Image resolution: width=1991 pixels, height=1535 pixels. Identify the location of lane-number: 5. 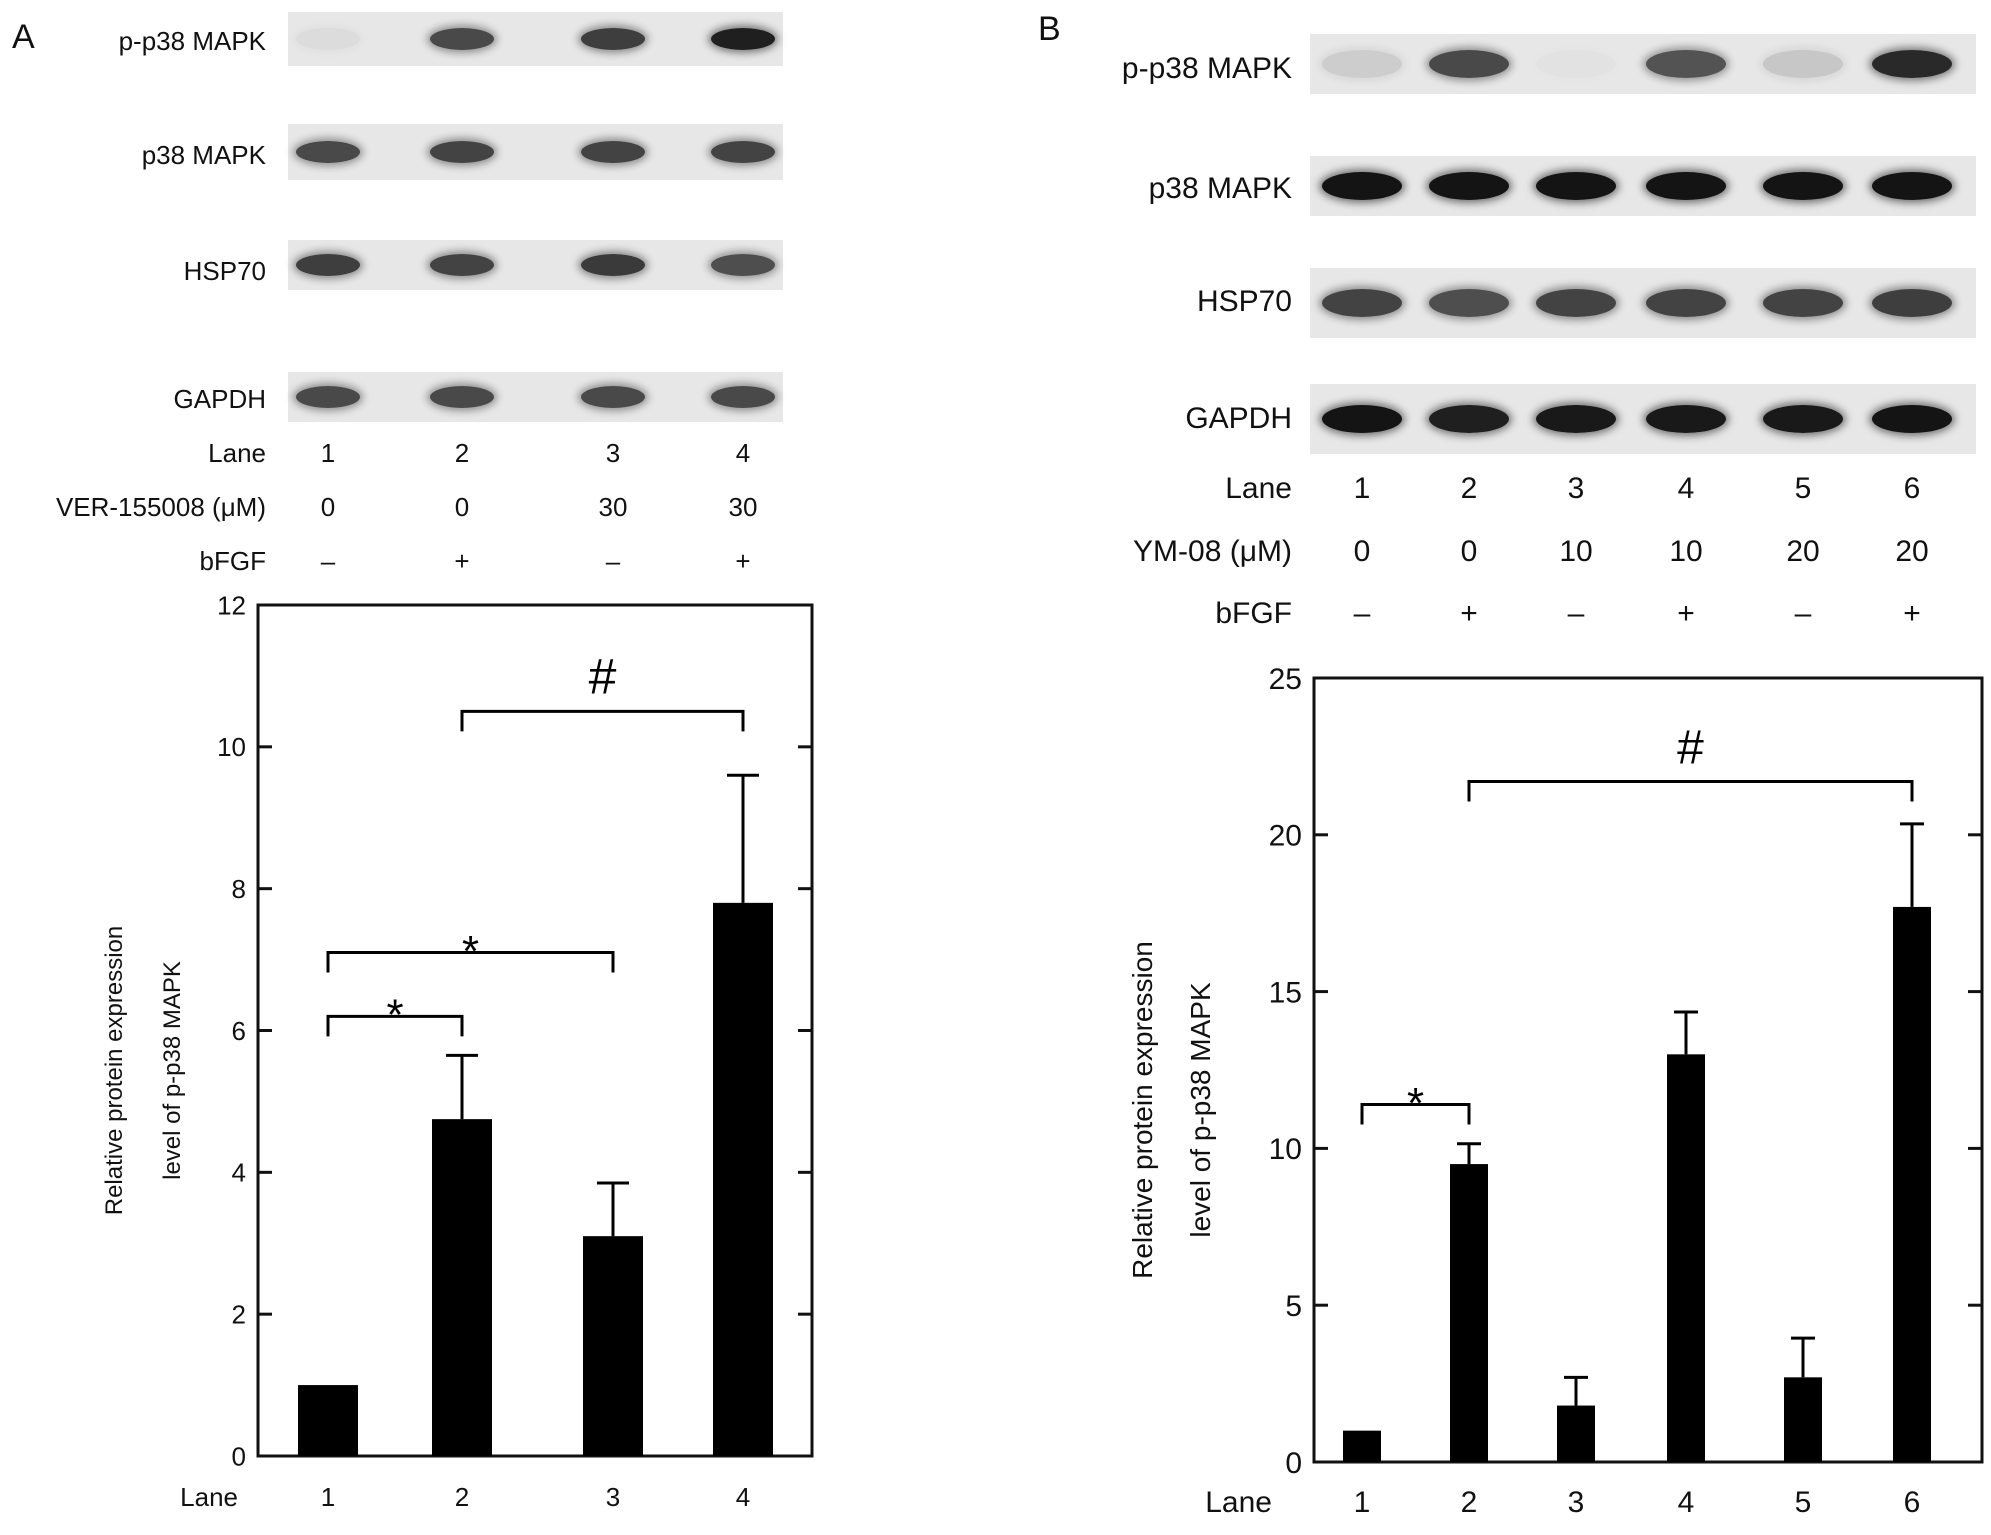
(1803, 488).